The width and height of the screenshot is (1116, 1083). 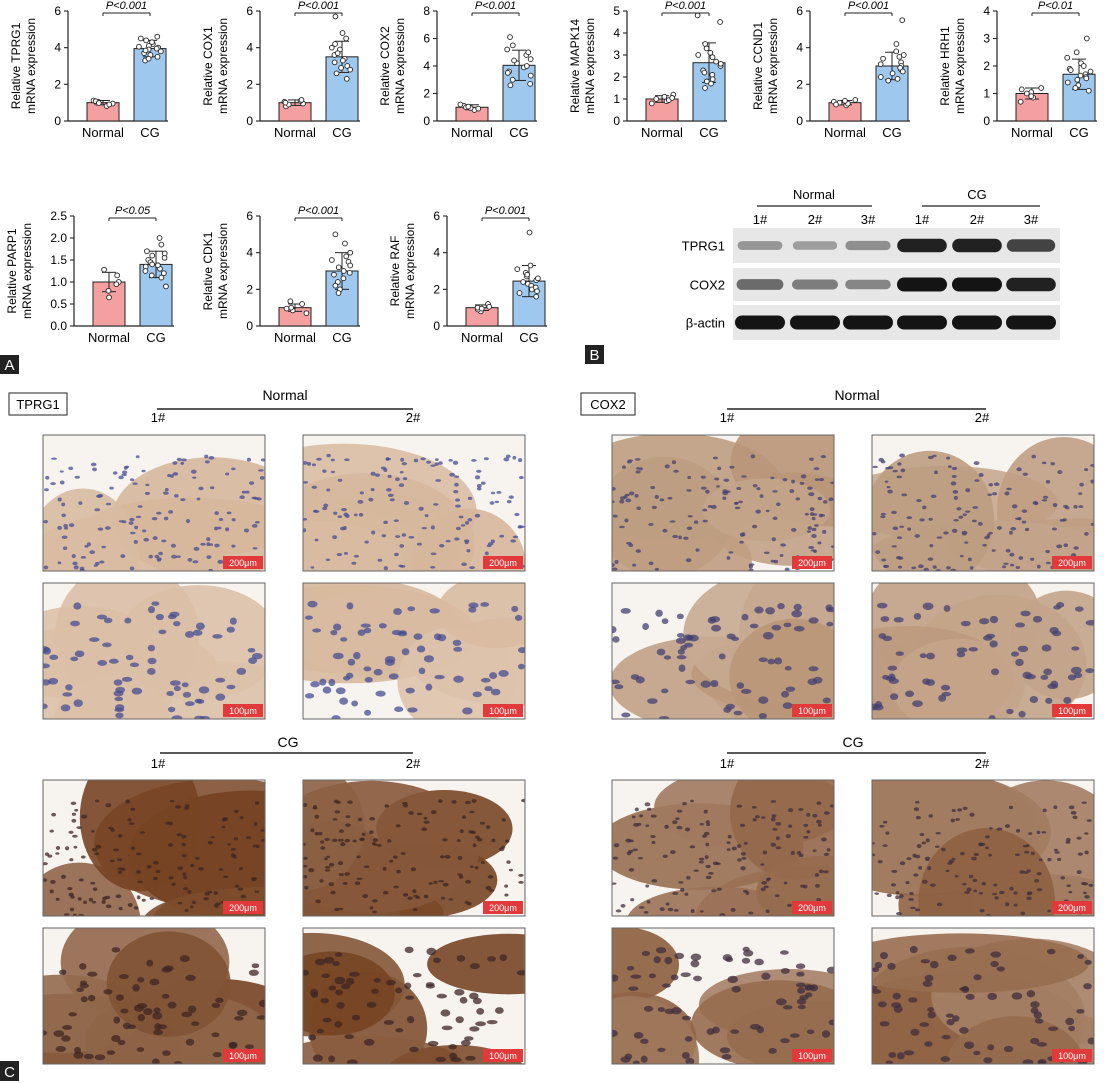 I want to click on ihc-image: 100μm, so click(x=414, y=651).